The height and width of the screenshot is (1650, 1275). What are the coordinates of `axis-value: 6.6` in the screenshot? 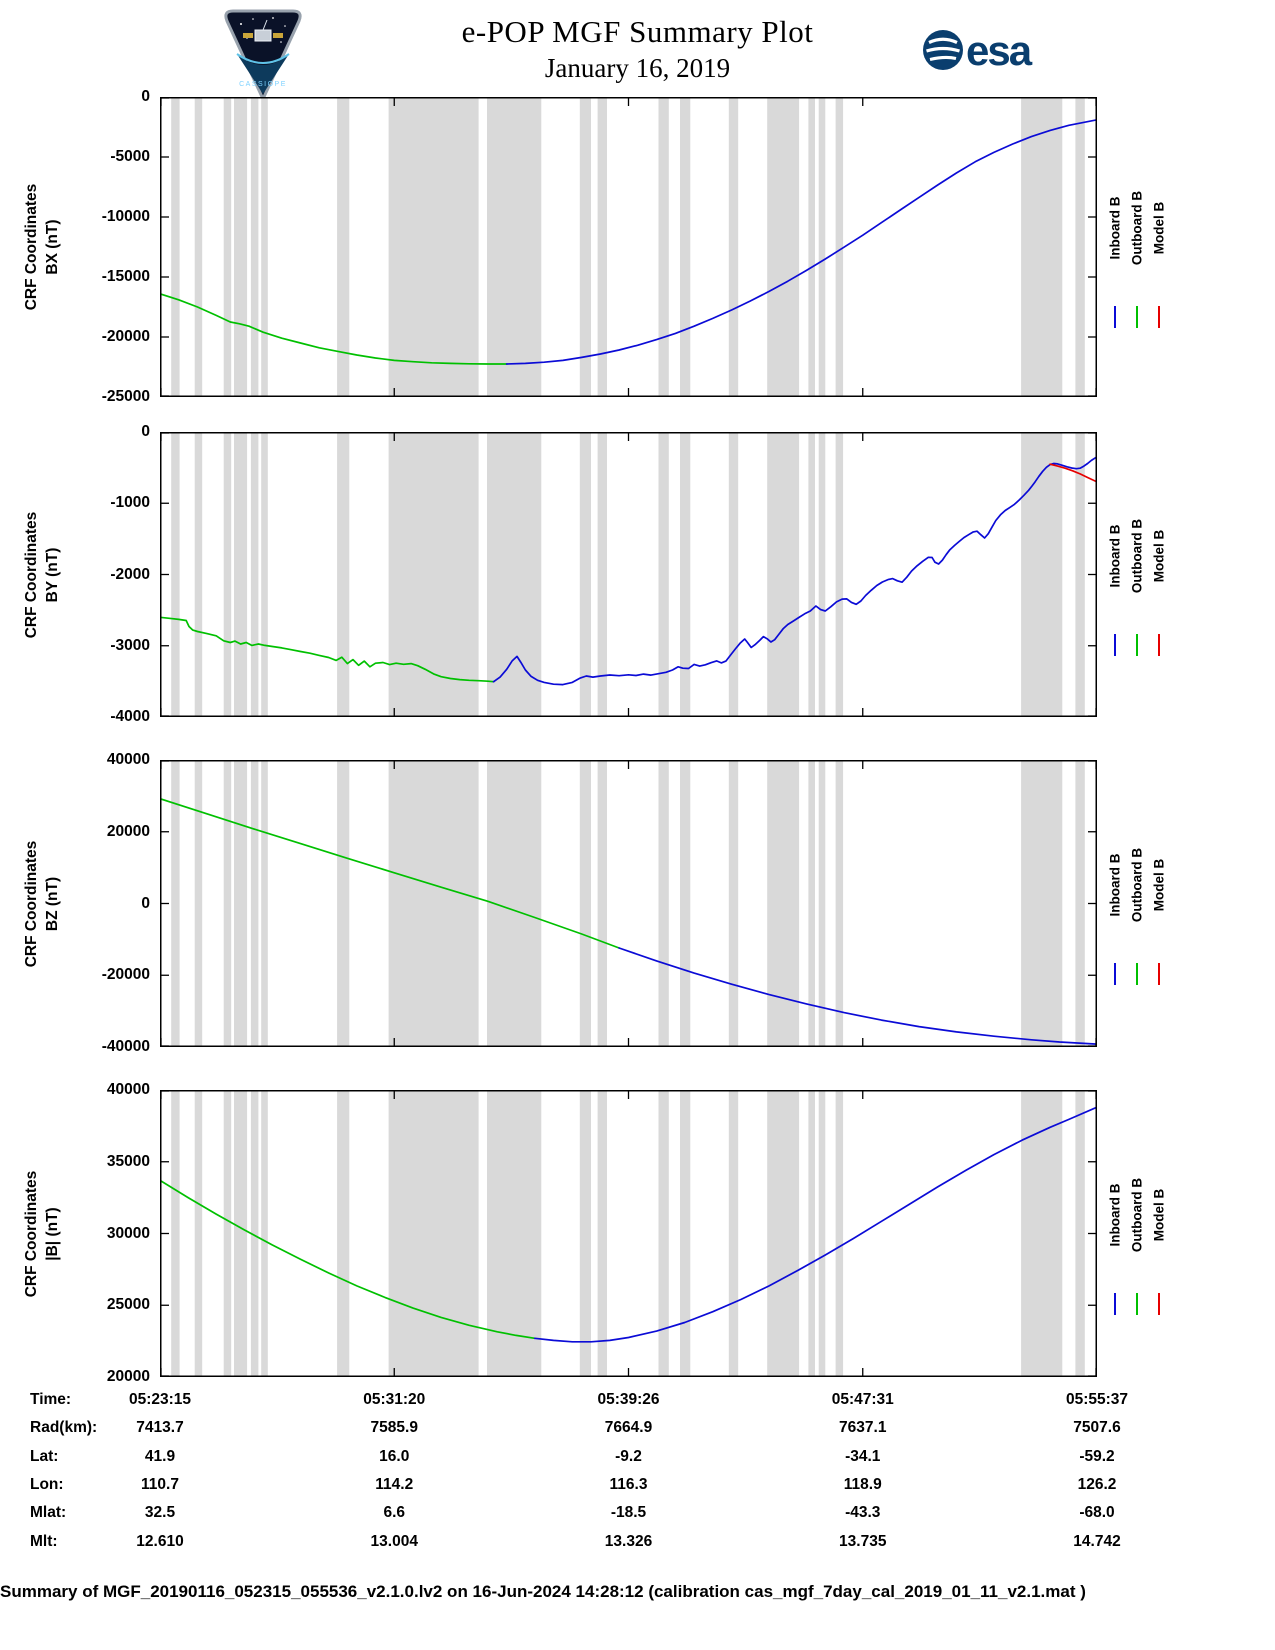 It's located at (394, 1513).